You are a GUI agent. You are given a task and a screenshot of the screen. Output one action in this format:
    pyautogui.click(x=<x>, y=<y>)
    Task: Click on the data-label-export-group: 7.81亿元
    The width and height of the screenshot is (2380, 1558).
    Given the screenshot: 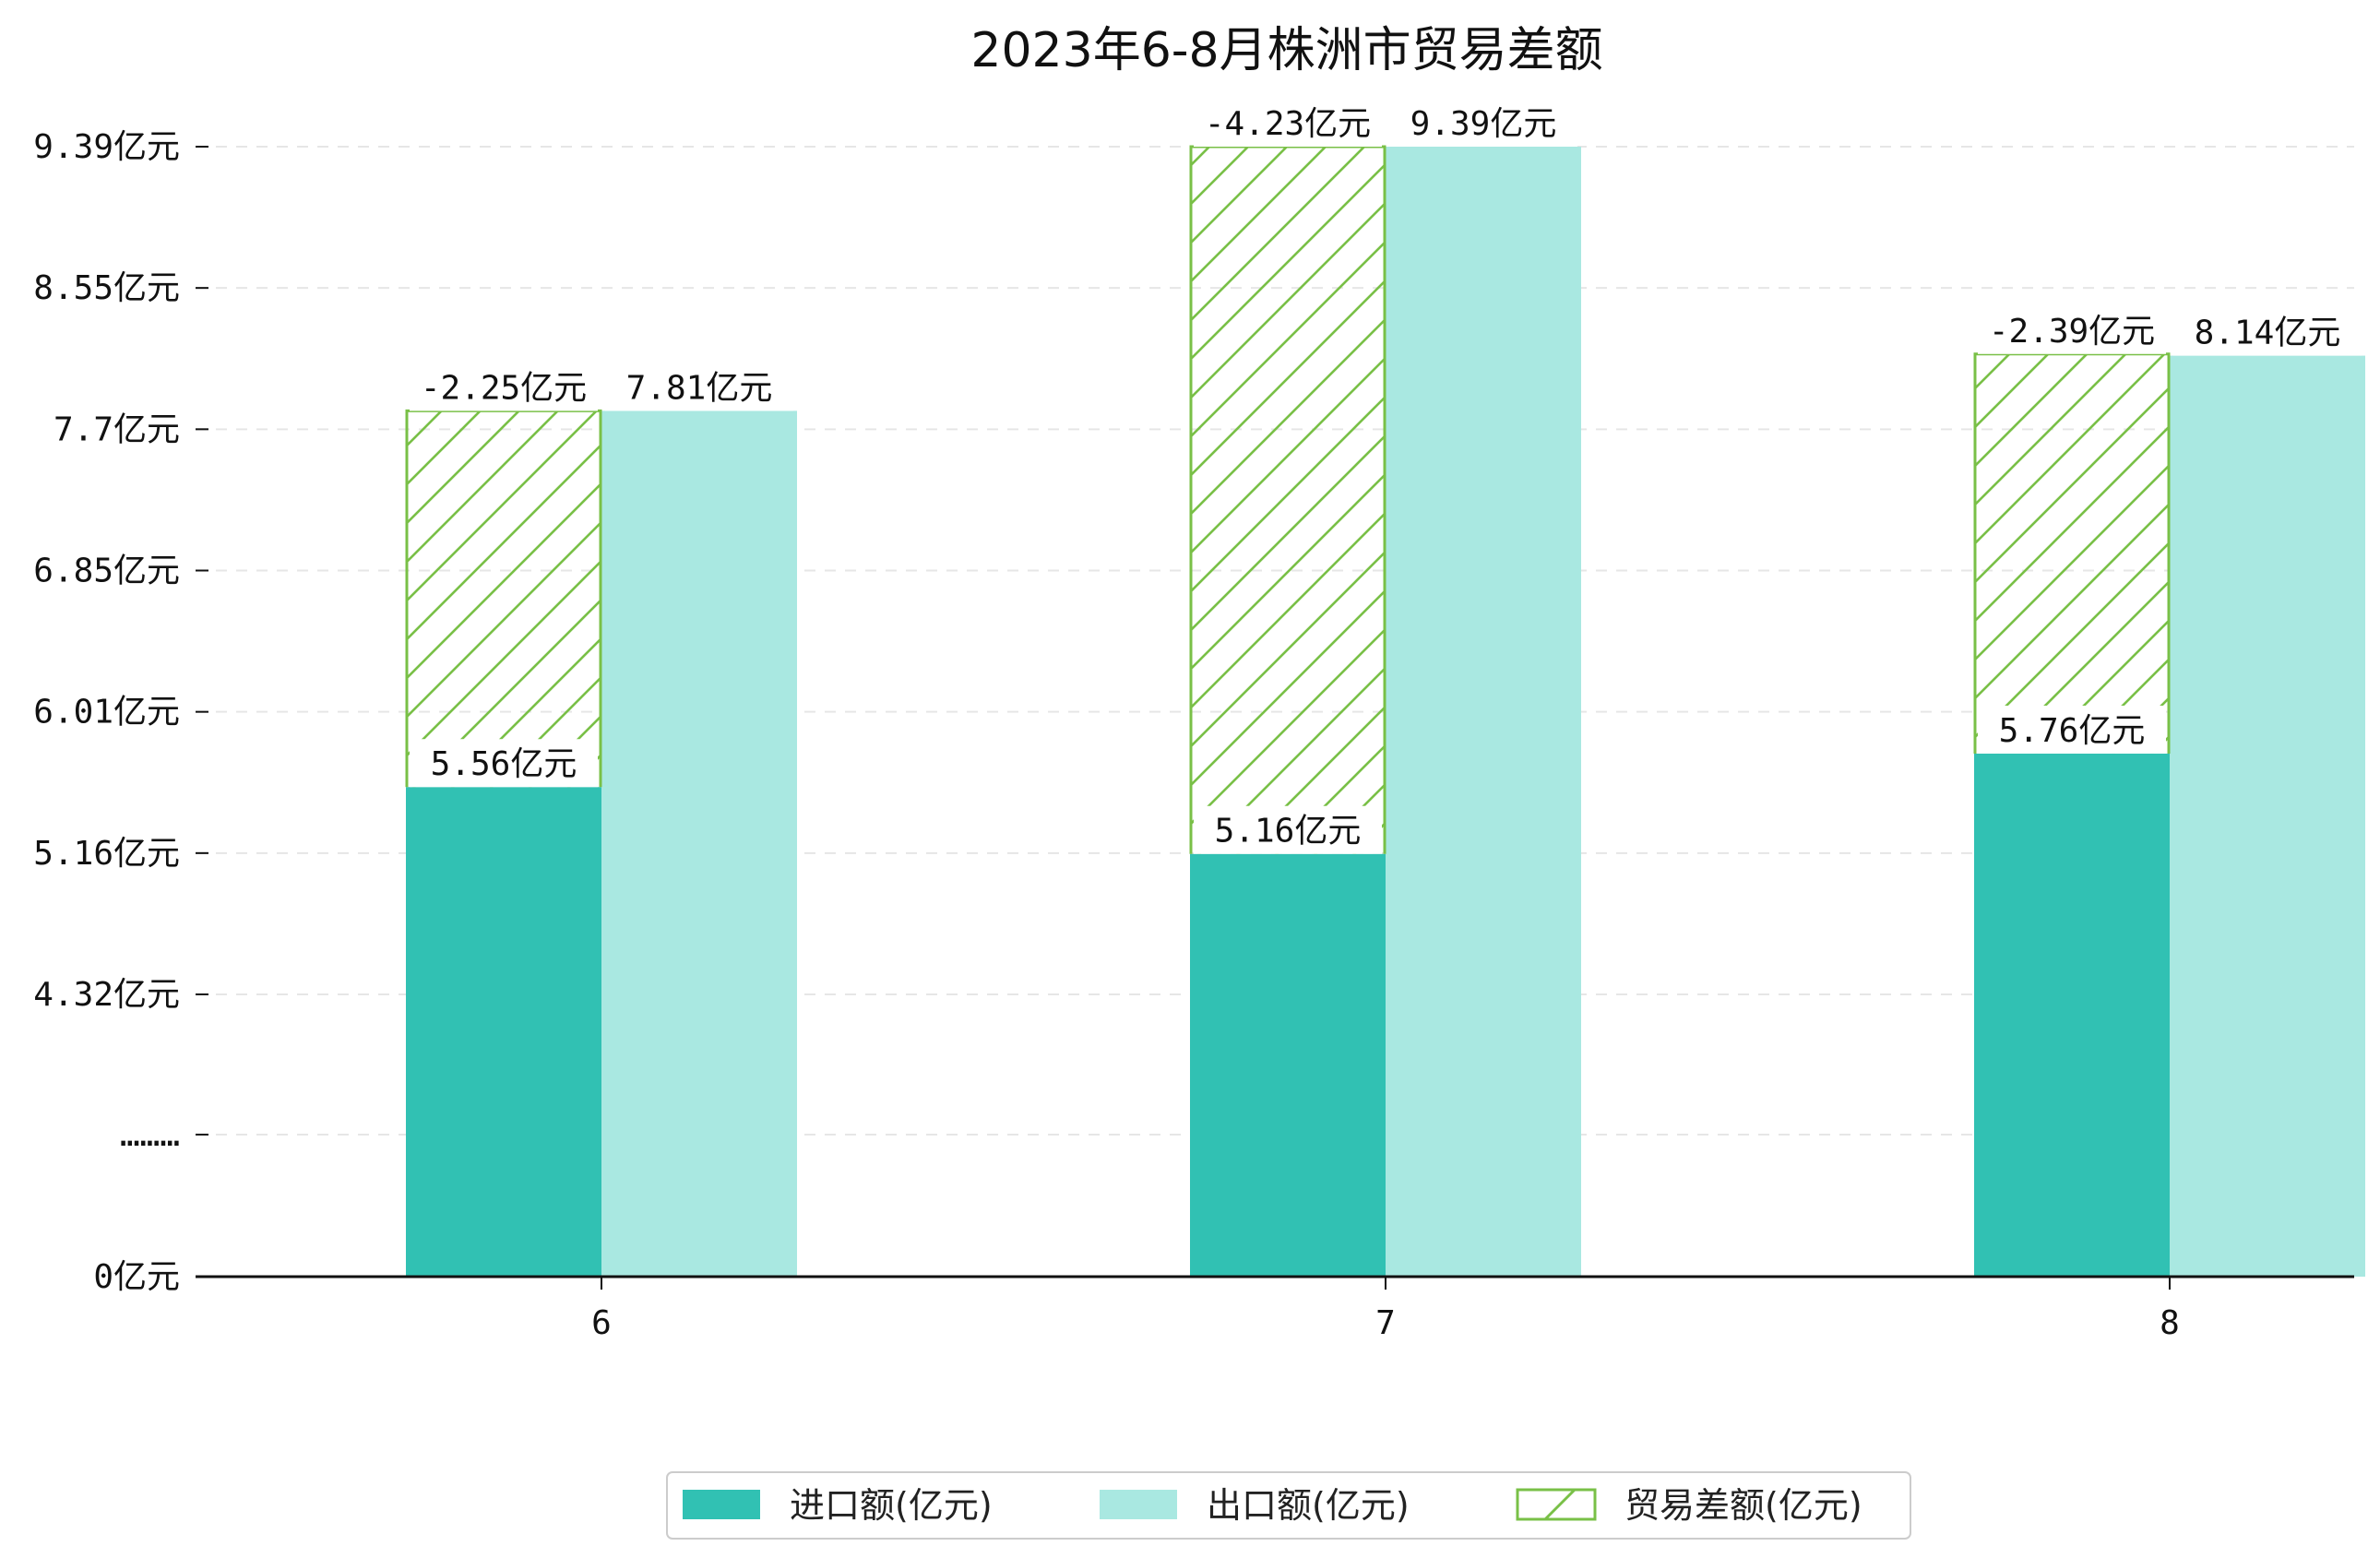 What is the action you would take?
    pyautogui.click(x=699, y=387)
    